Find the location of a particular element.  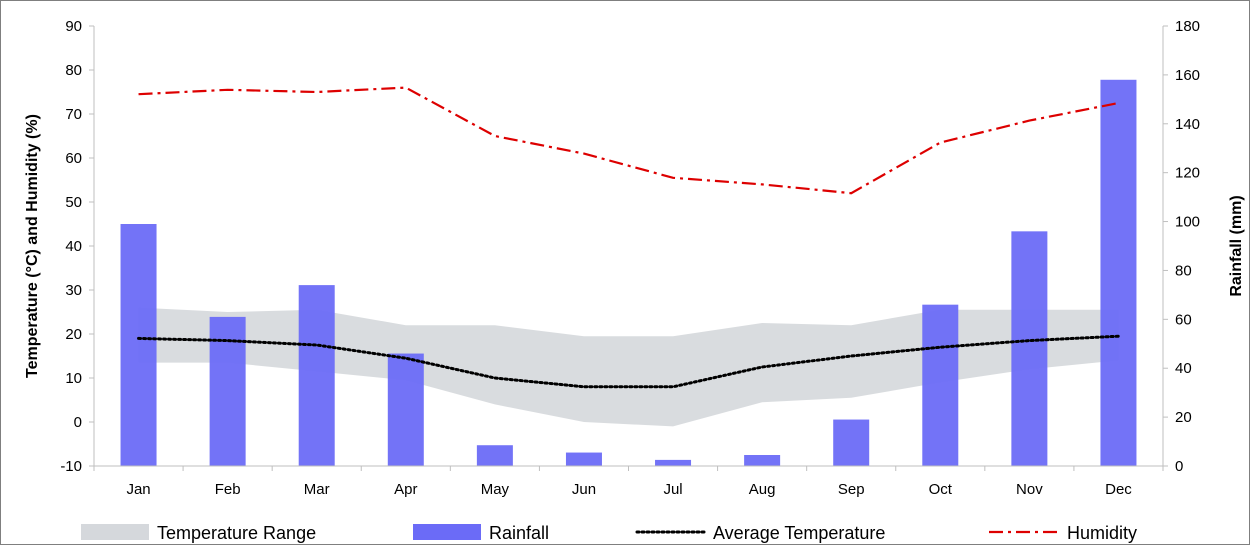

legend-label-humidity: Humidity is located at coordinates (1102, 533).